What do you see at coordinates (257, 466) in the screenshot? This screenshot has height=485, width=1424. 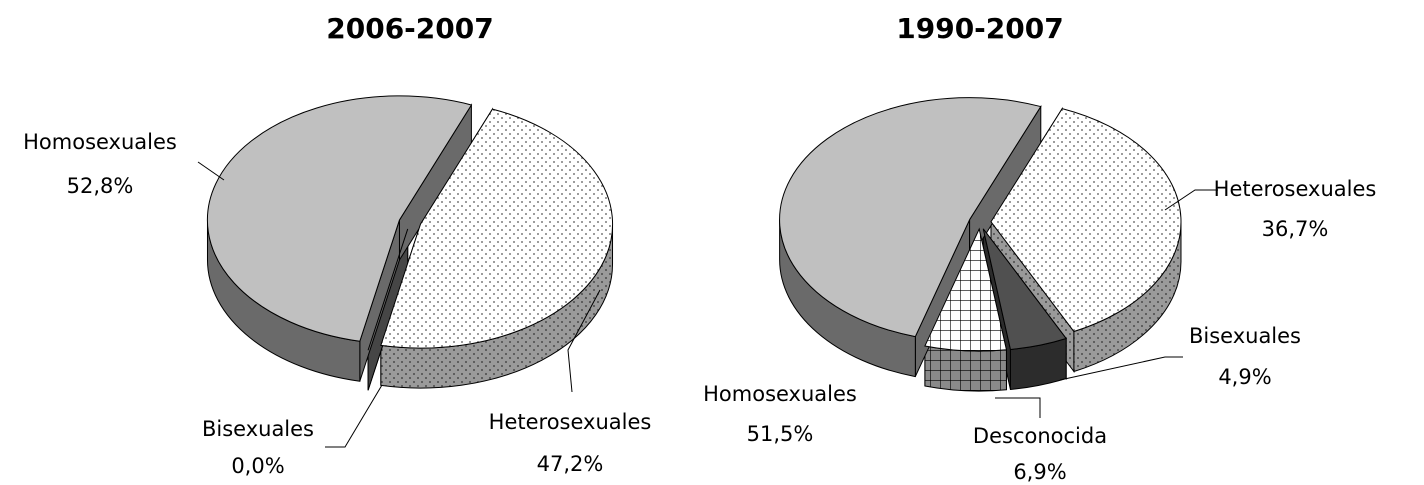 I see `slice-value-label: 0,0%` at bounding box center [257, 466].